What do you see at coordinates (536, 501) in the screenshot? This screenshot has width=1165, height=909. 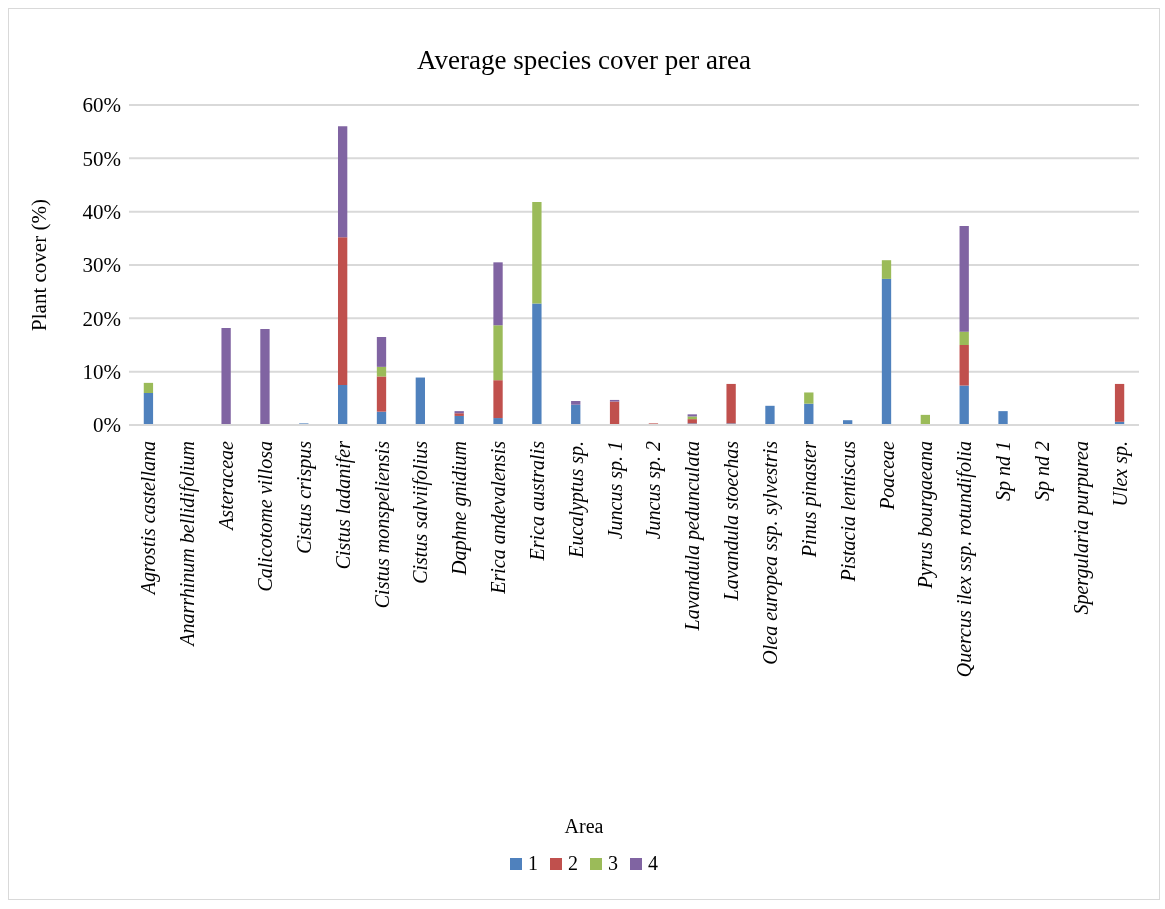 I see `x-tick-label: Erica australis` at bounding box center [536, 501].